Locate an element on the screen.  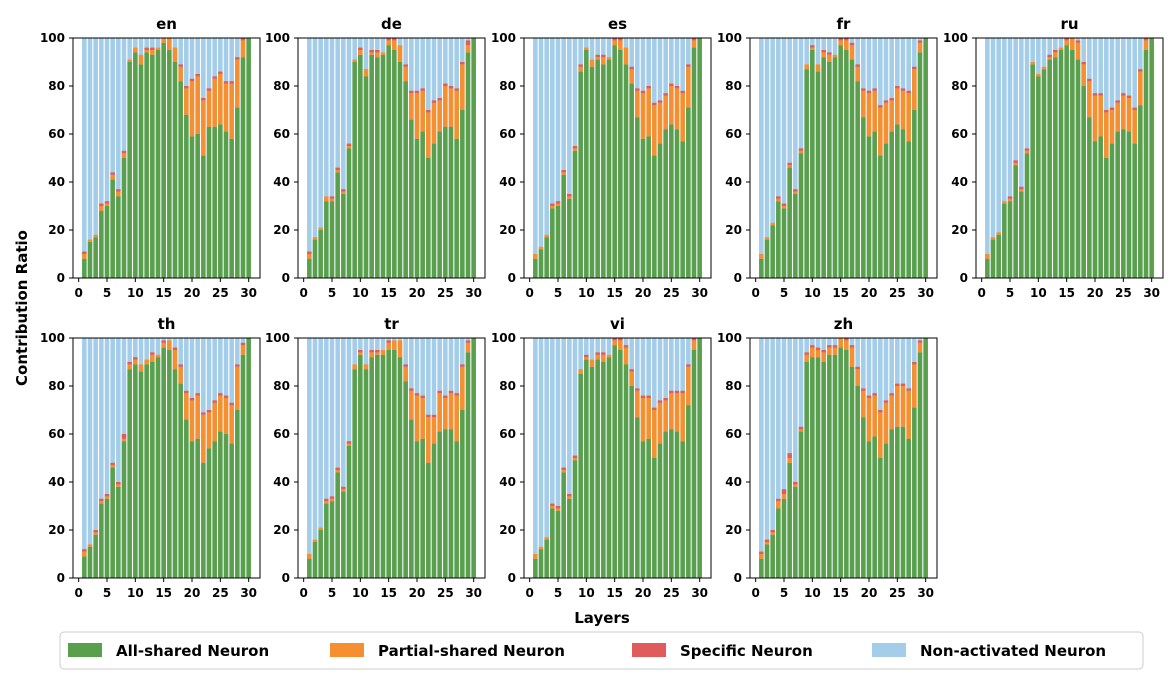
x-tick-label: 0 is located at coordinates (78, 293).